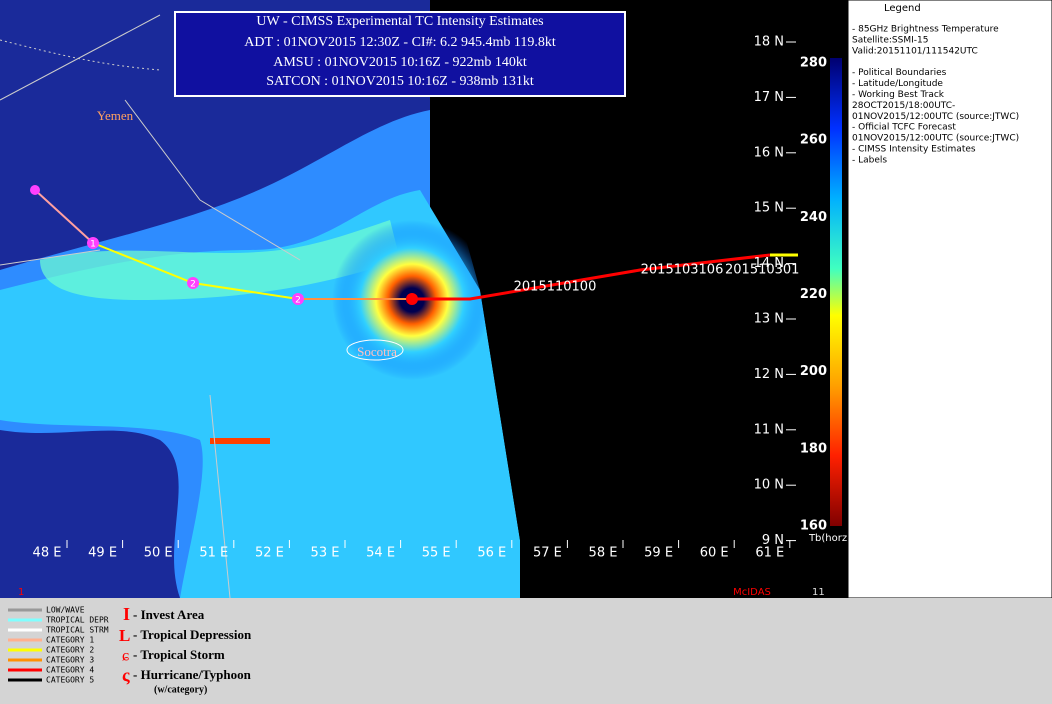 Image resolution: width=1052 pixels, height=704 pixels. I want to click on colorbar-tick: 160, so click(813, 526).